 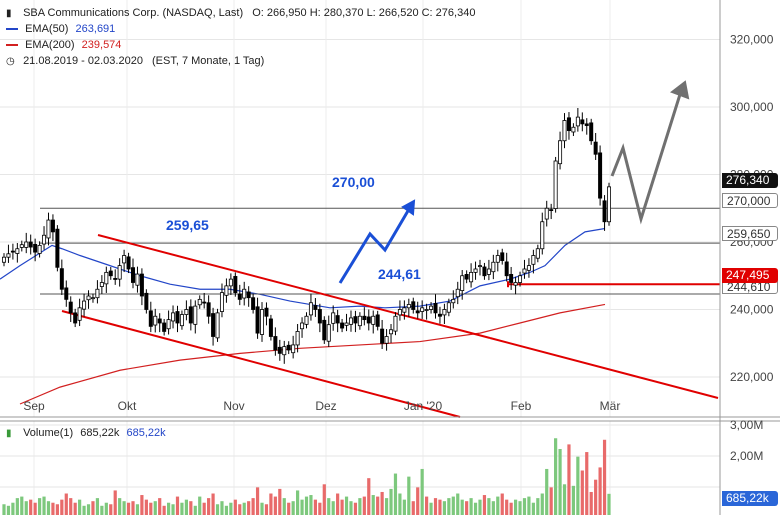 What do you see at coordinates (647, 156) in the screenshot?
I see `gray-arrow` at bounding box center [647, 156].